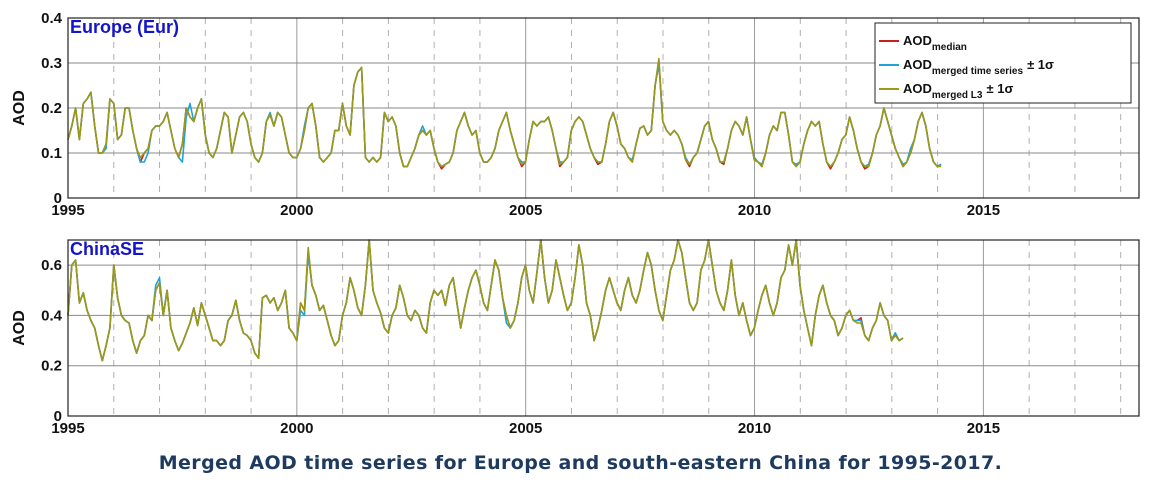 This screenshot has height=487, width=1161. I want to click on legend-entry-1: AODmedian, so click(935, 43).